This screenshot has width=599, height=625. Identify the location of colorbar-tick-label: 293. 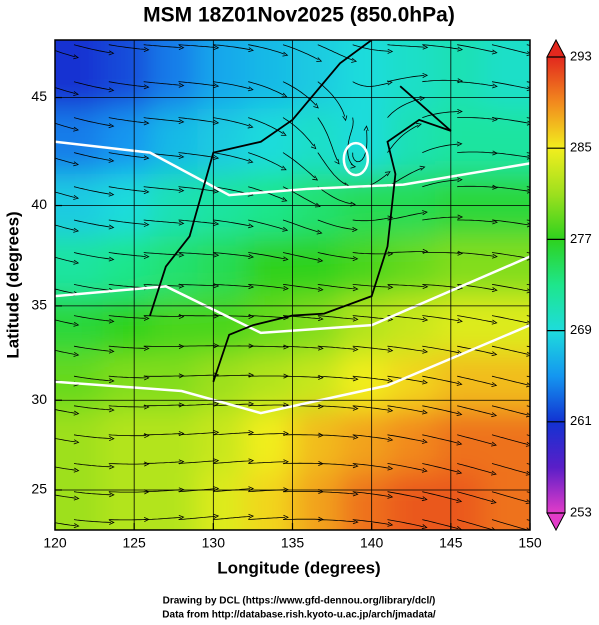
(581, 55).